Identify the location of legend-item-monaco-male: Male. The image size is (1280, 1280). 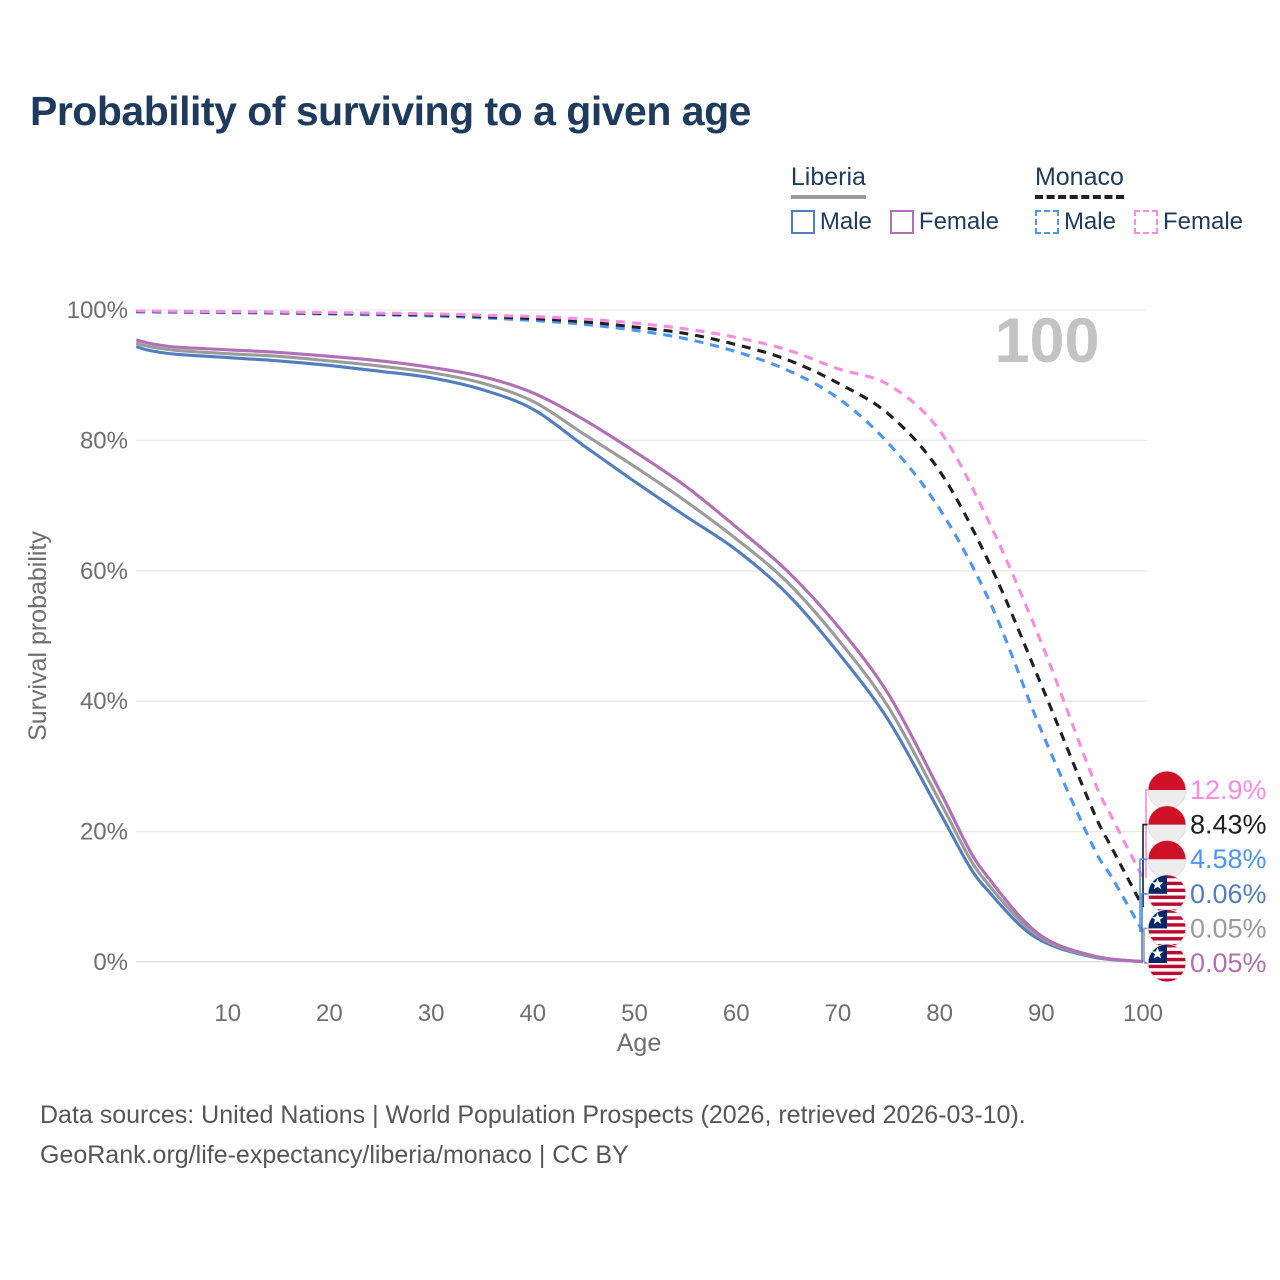
(1075, 222).